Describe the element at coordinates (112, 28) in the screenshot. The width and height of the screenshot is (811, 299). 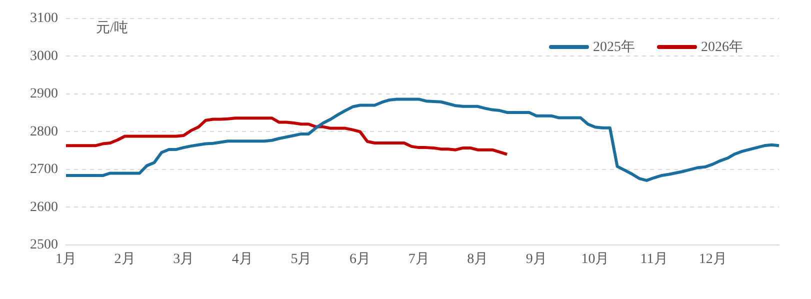
I see `y-axis-title: 元/吨` at that location.